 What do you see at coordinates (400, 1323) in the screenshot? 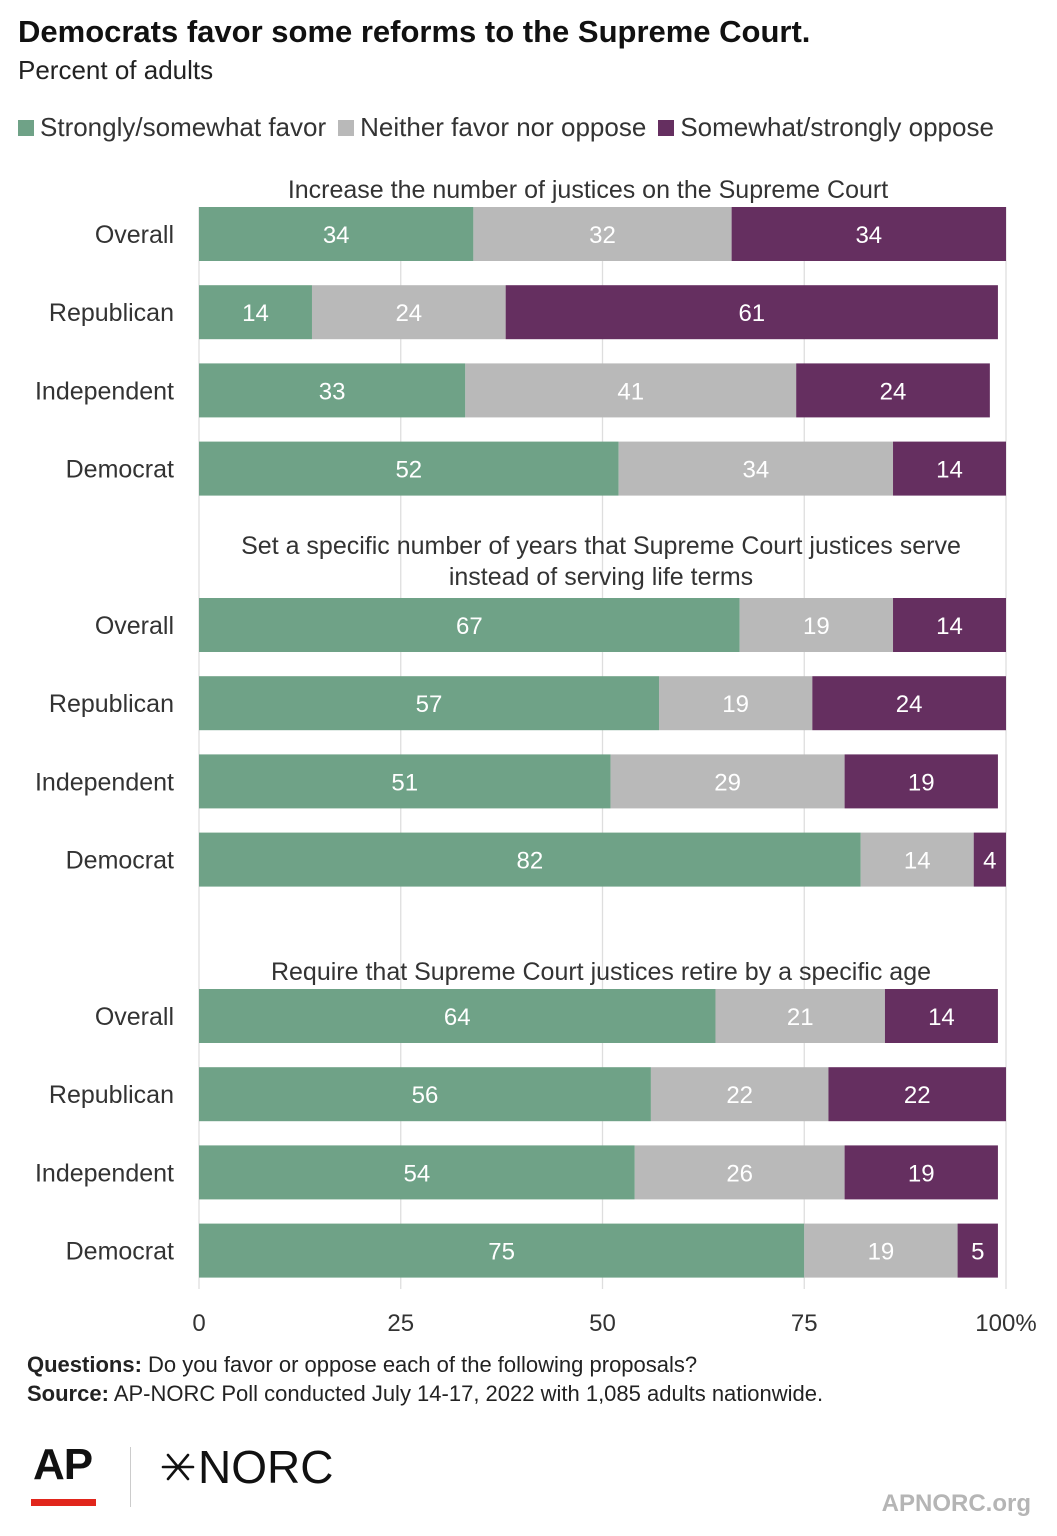
I see `x-tick-label: 25` at bounding box center [400, 1323].